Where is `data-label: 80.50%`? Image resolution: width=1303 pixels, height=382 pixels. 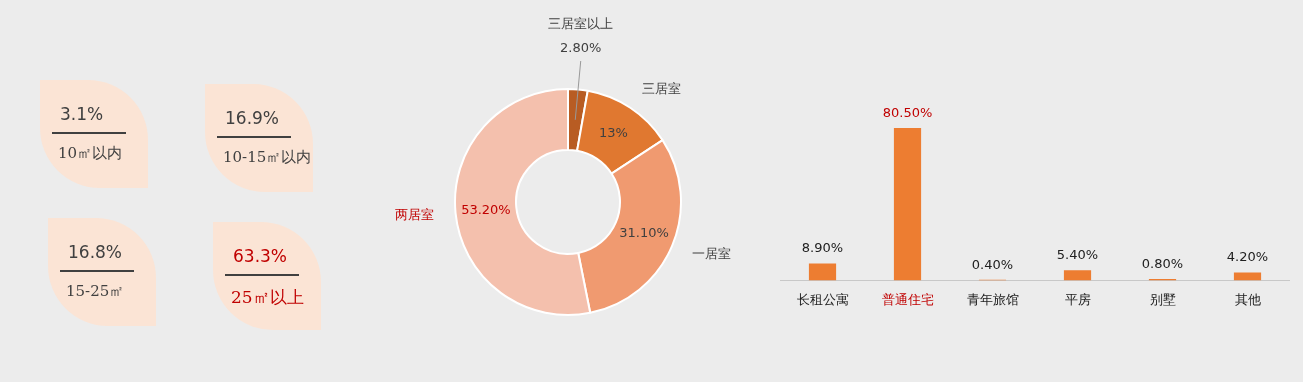
data-label: 80.50% is located at coordinates (907, 112).